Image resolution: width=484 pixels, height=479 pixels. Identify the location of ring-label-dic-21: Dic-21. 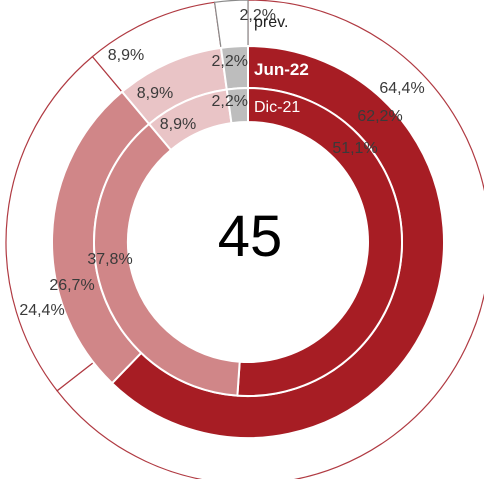
(277, 107).